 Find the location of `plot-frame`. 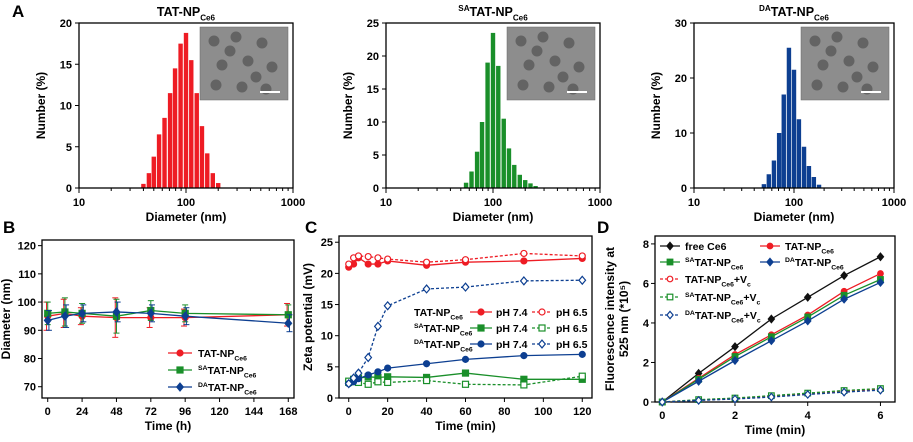

plot-frame is located at coordinates (168, 319).